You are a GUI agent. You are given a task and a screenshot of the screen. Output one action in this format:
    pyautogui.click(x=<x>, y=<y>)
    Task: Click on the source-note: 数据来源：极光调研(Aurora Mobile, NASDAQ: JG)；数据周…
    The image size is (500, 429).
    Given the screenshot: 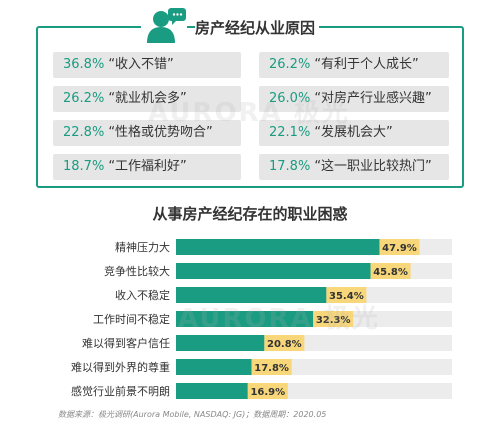 What is the action you would take?
    pyautogui.click(x=192, y=414)
    